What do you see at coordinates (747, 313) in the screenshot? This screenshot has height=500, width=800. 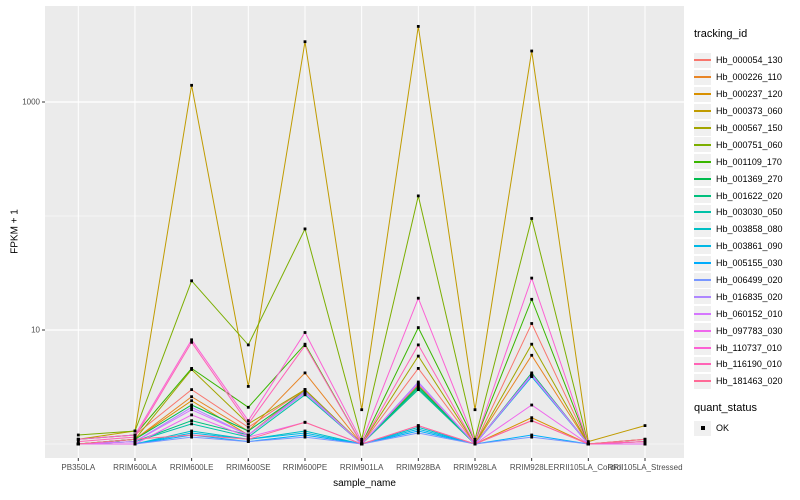 I see `legend-item: Hb_060152_010` at bounding box center [747, 313].